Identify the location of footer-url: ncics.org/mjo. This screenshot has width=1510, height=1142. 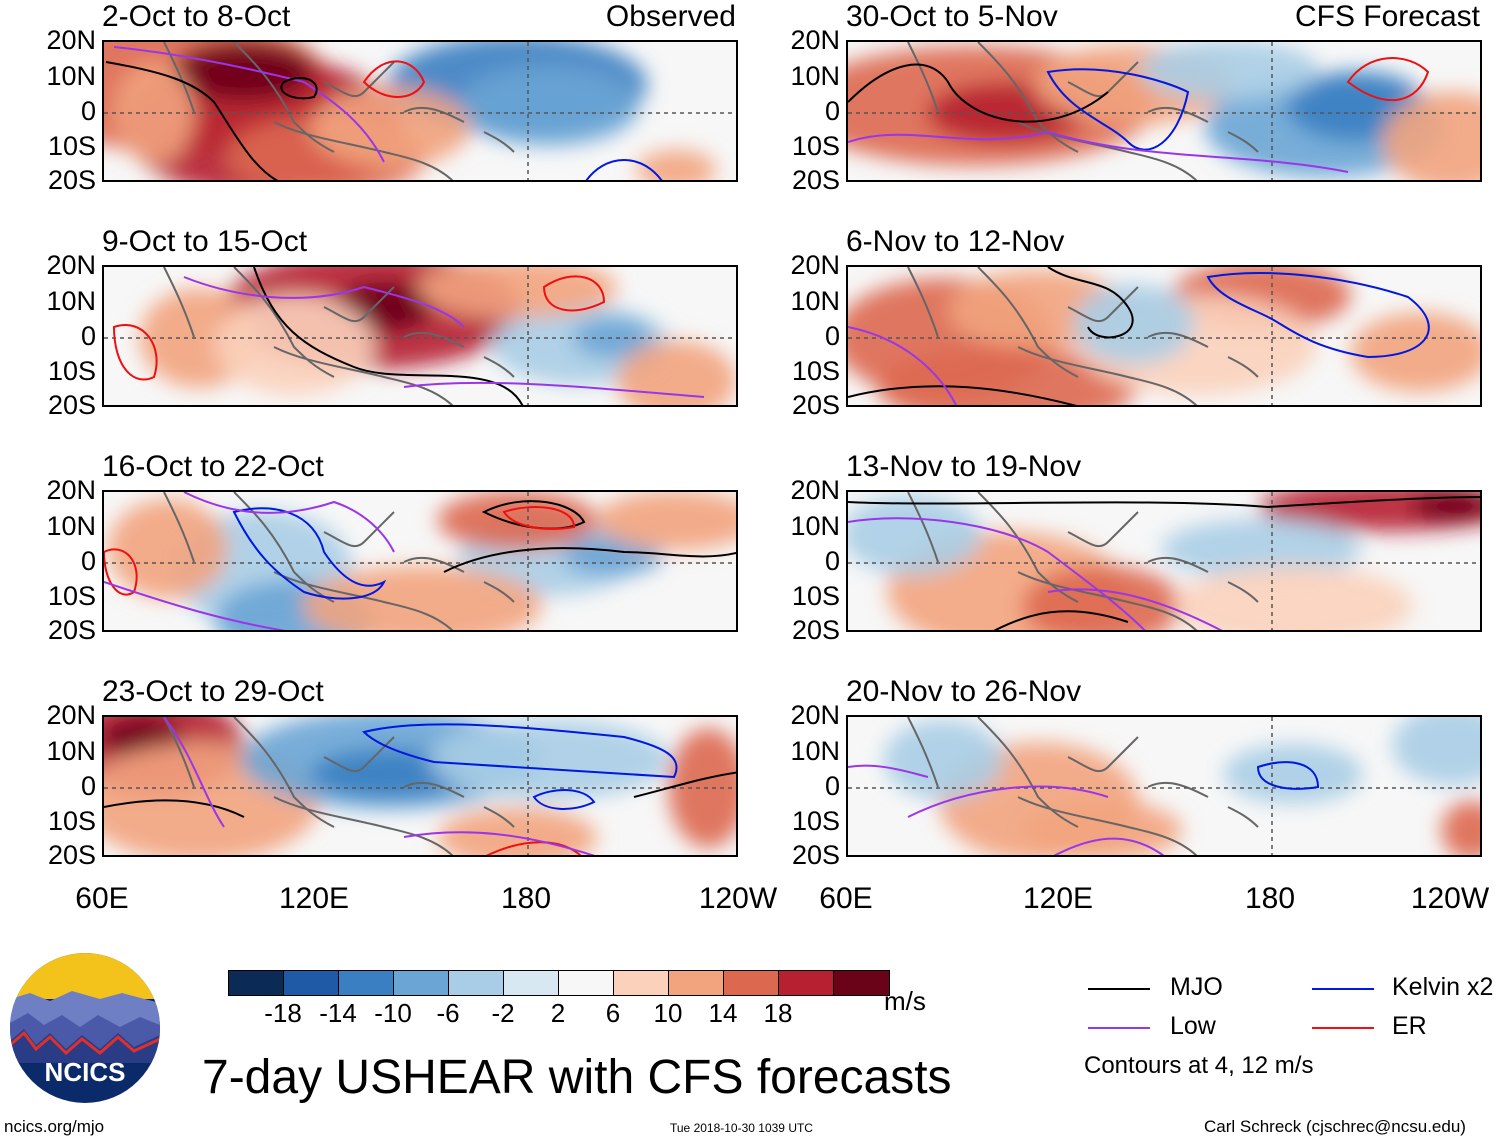
(54, 1126).